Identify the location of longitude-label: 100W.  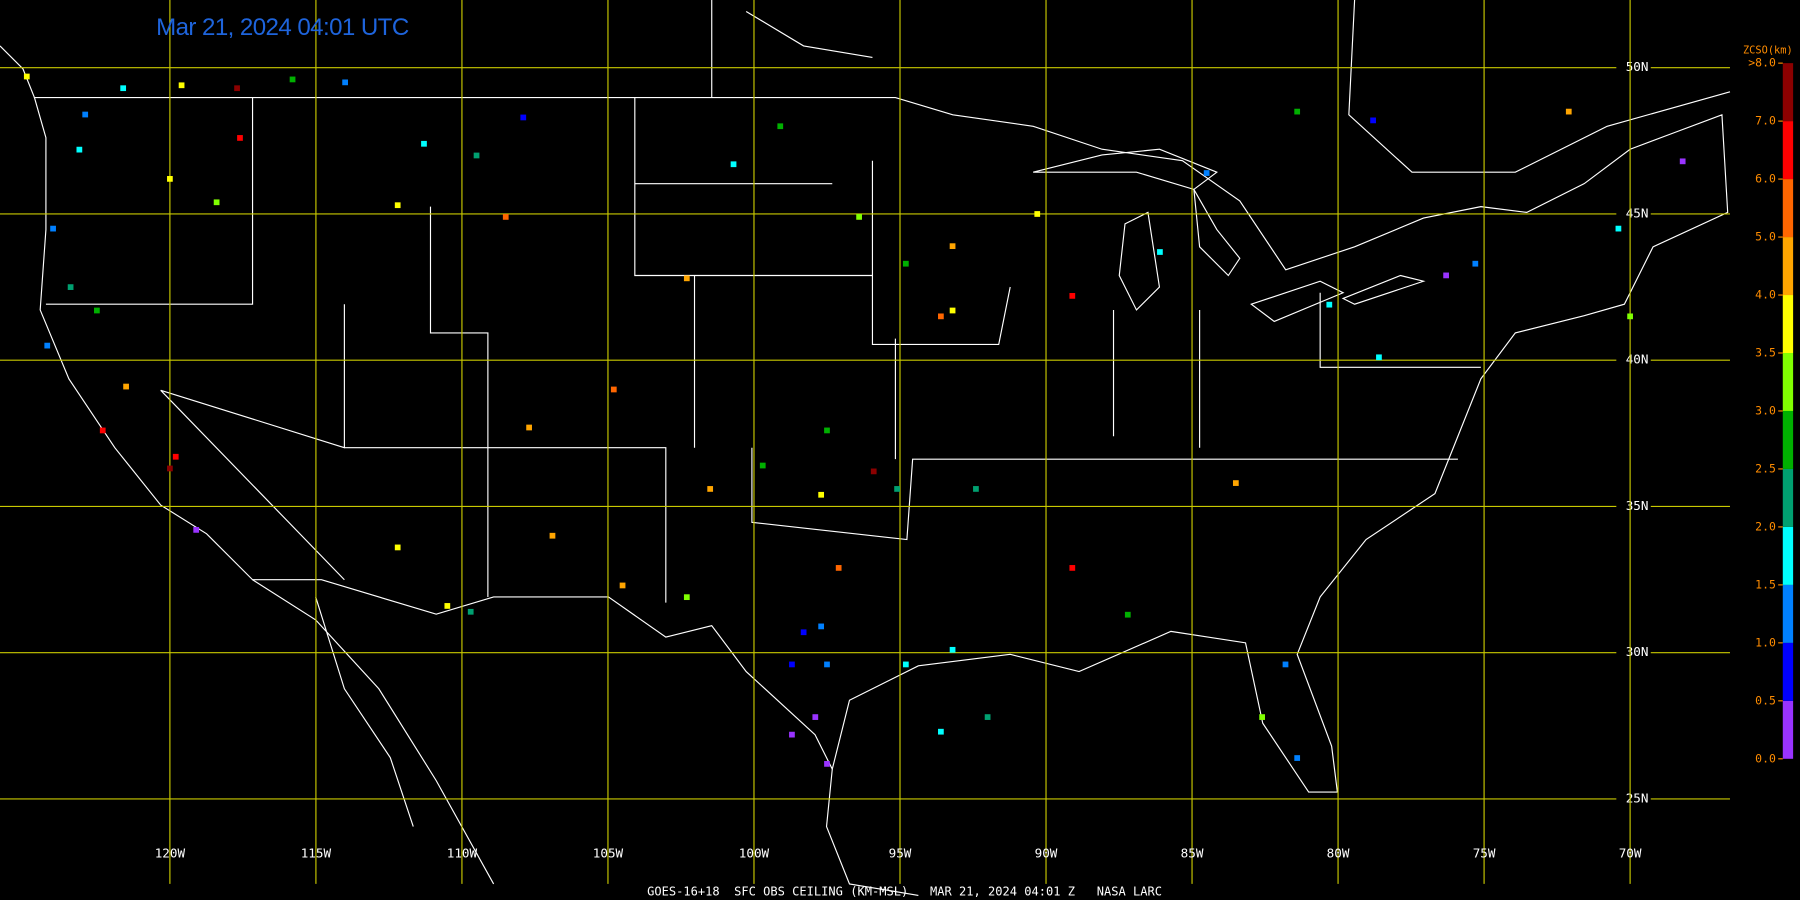
(754, 853).